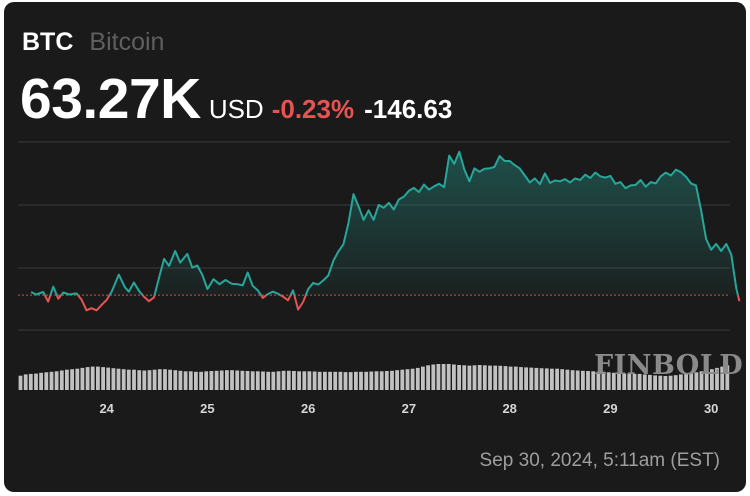 This screenshot has width=750, height=496. Describe the element at coordinates (711, 408) in the screenshot. I see `x-tick-label: 30` at that location.